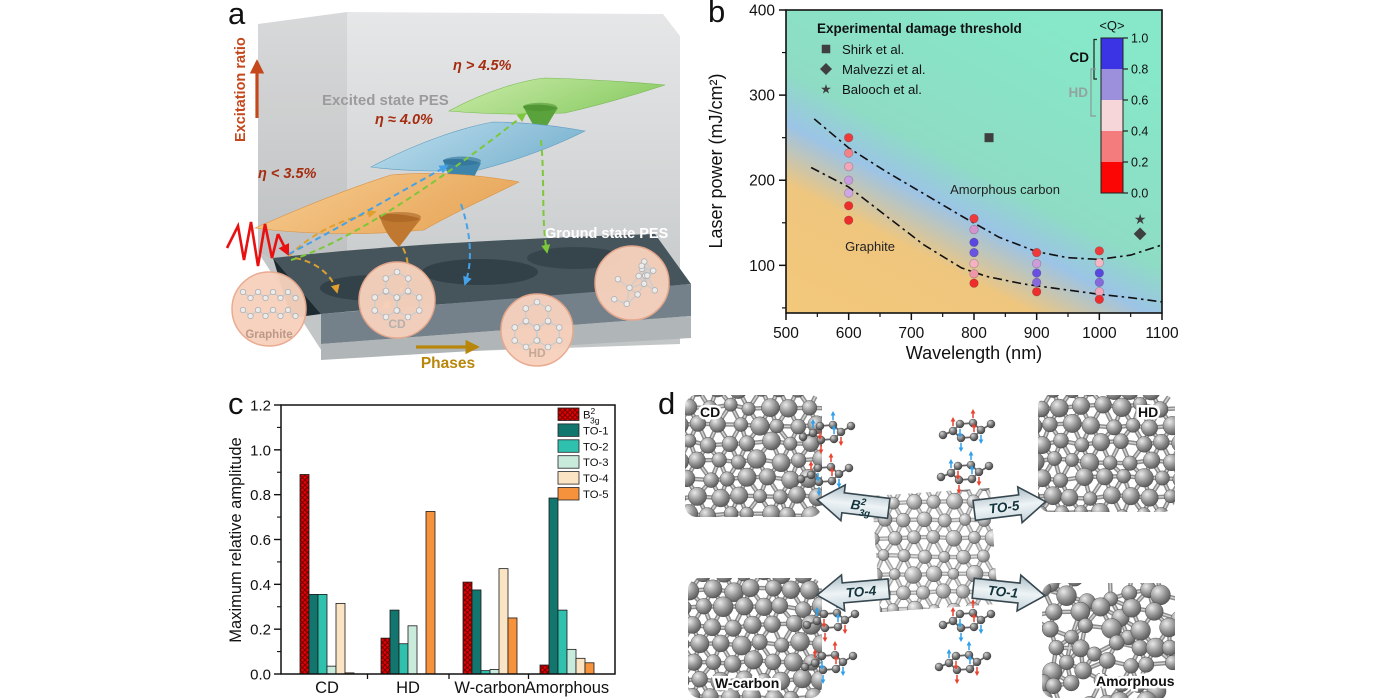 Image resolution: width=1400 pixels, height=700 pixels. Describe the element at coordinates (449, 304) in the screenshot. I see `phase-circle-structures` at that location.